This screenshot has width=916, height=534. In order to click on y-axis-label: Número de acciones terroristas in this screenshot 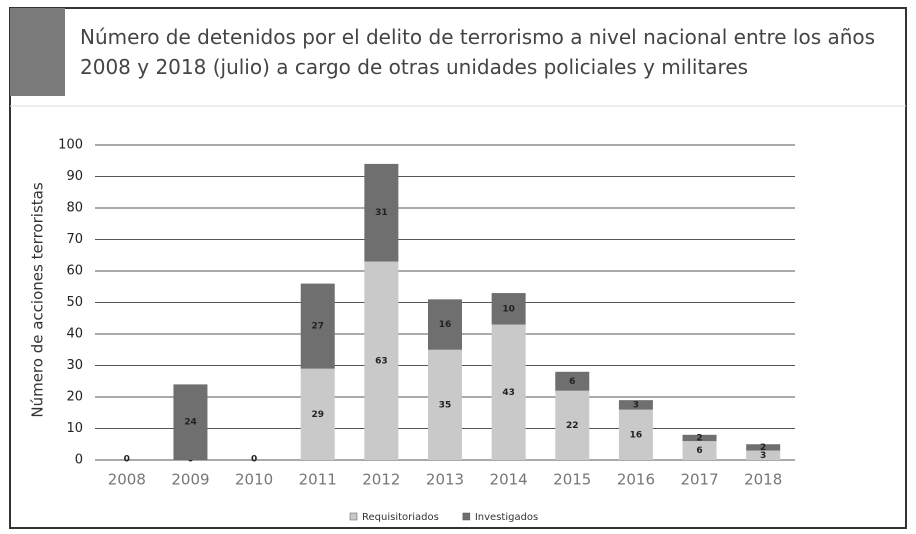, I will do `click(38, 299)`.